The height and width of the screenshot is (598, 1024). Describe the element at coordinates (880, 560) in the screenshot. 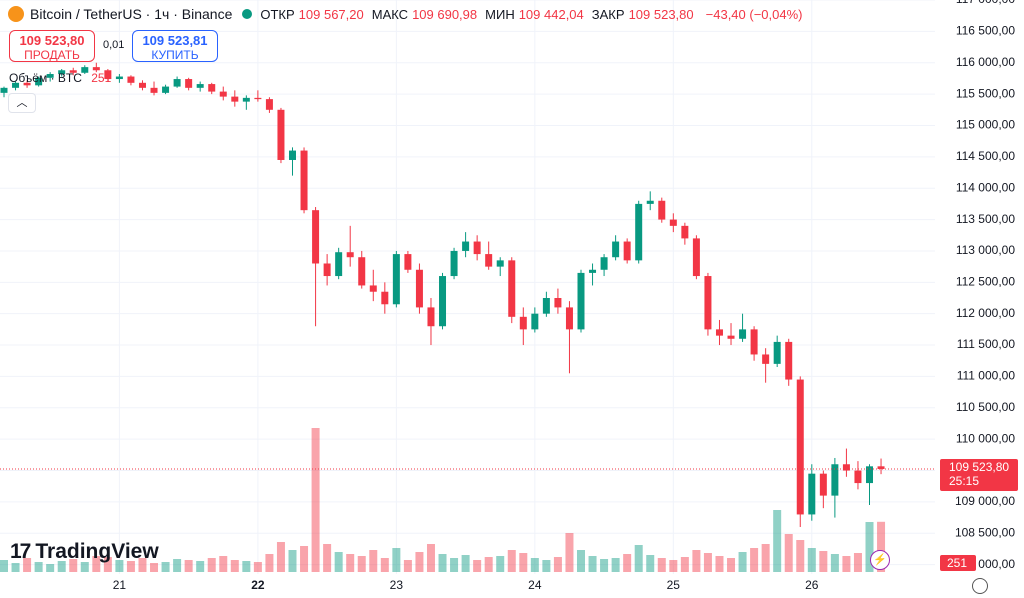

I see `alert-button: ⚡` at that location.